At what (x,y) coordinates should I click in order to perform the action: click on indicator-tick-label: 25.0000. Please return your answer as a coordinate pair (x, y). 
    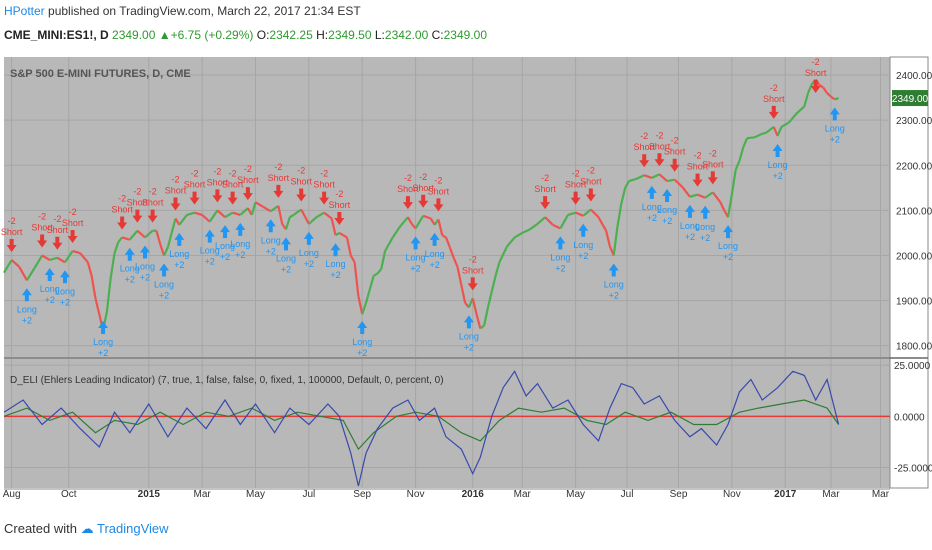
    Looking at the image, I should click on (912, 366).